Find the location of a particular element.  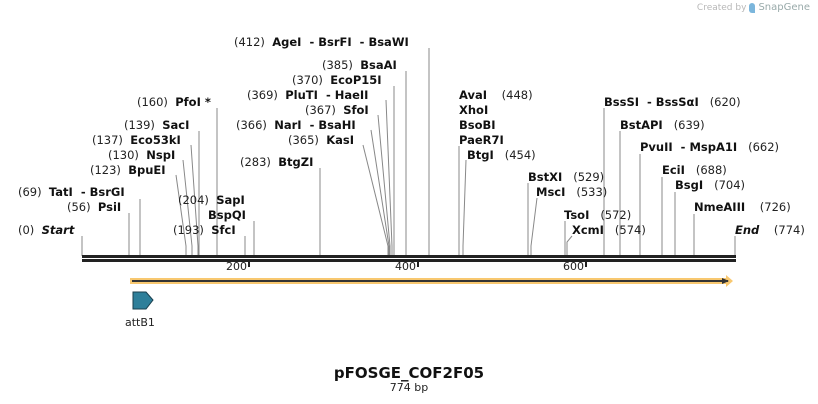

site-label: (193) SfcI is located at coordinates (204, 230).